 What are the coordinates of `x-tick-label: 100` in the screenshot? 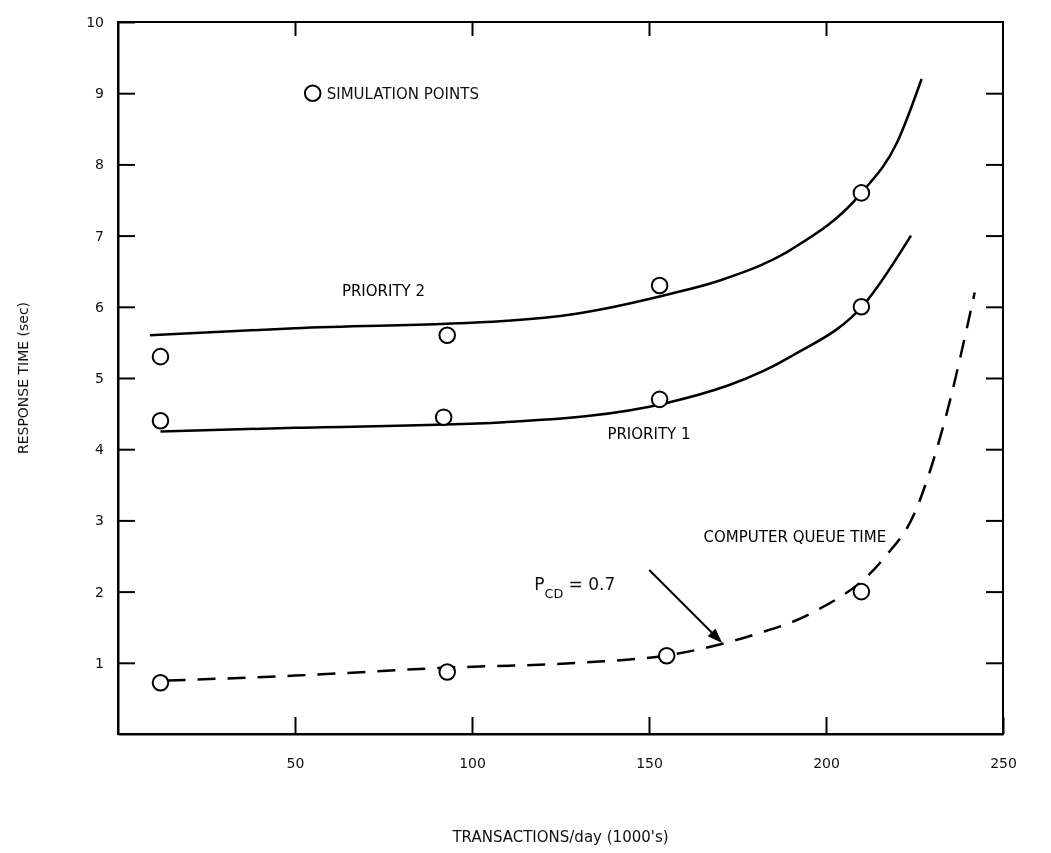 It's located at (472, 762).